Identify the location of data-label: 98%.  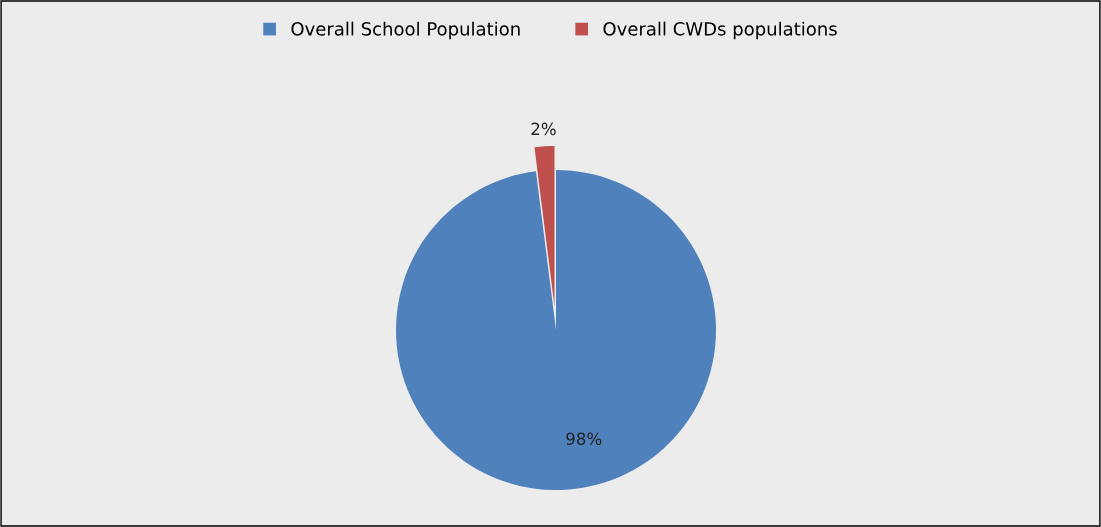
(584, 439).